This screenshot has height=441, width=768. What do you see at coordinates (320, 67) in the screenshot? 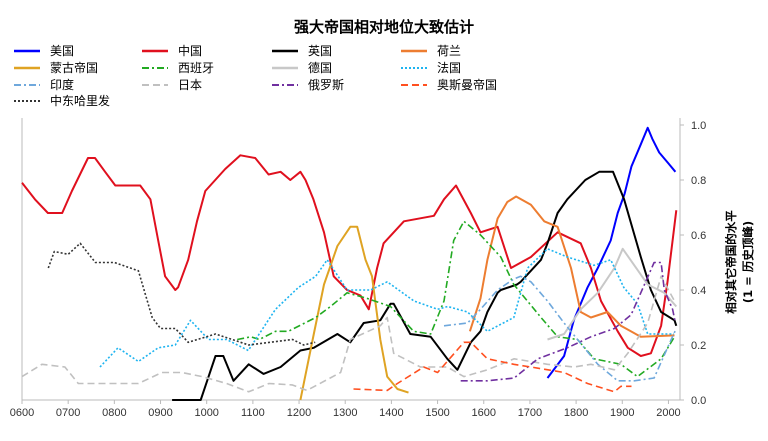
I see `legend-label: 德国` at bounding box center [320, 67].